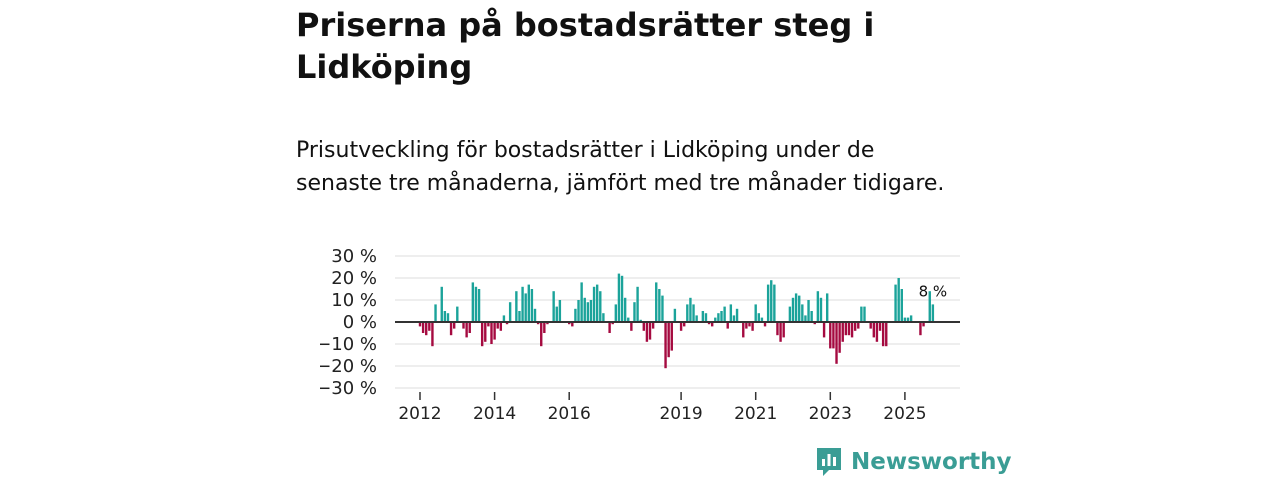 Image resolution: width=1280 pixels, height=480 pixels. I want to click on x-tick-label: 2023, so click(830, 414).